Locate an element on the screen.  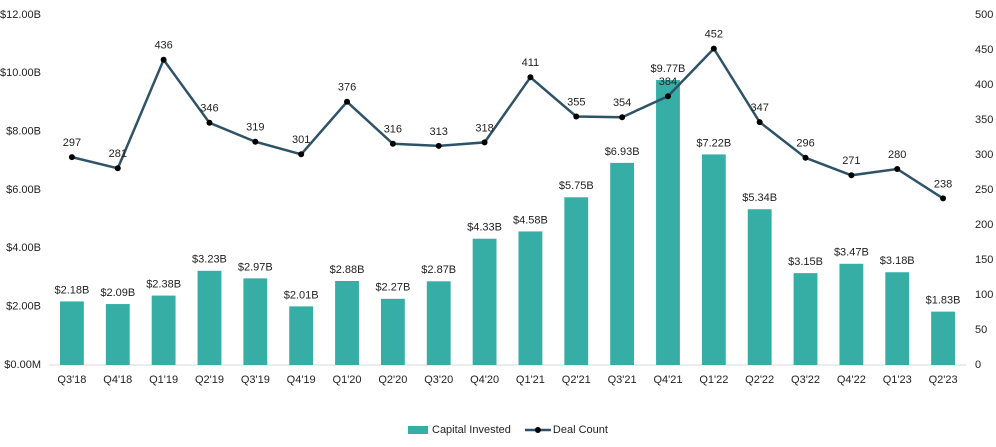
x-tick-label: Q3'18 is located at coordinates (71, 380).